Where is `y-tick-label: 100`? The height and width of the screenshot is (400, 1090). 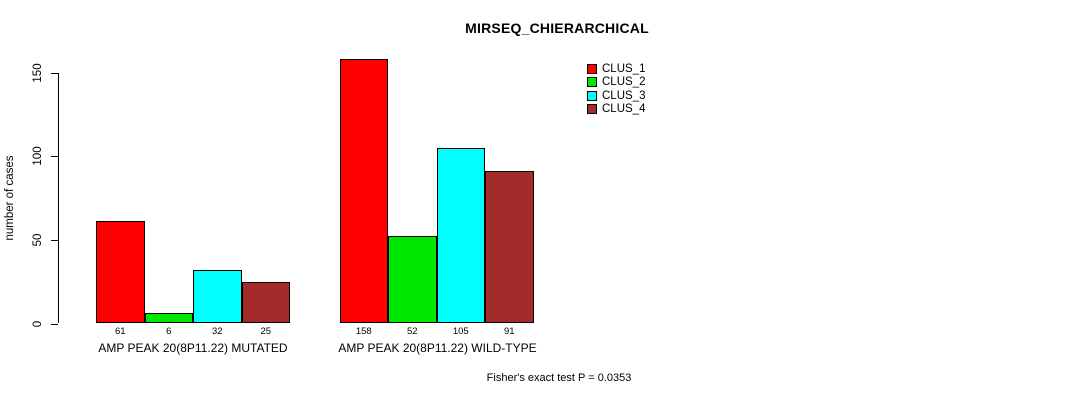
y-tick-label: 100 is located at coordinates (38, 156).